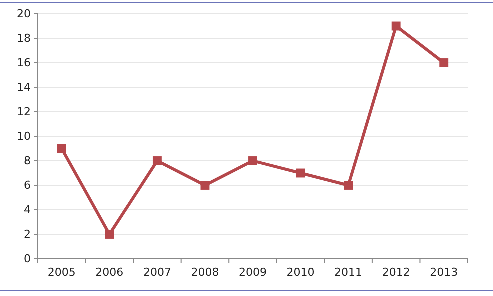 The width and height of the screenshot is (493, 296). What do you see at coordinates (110, 272) in the screenshot?
I see `x-tick-label: 2006` at bounding box center [110, 272].